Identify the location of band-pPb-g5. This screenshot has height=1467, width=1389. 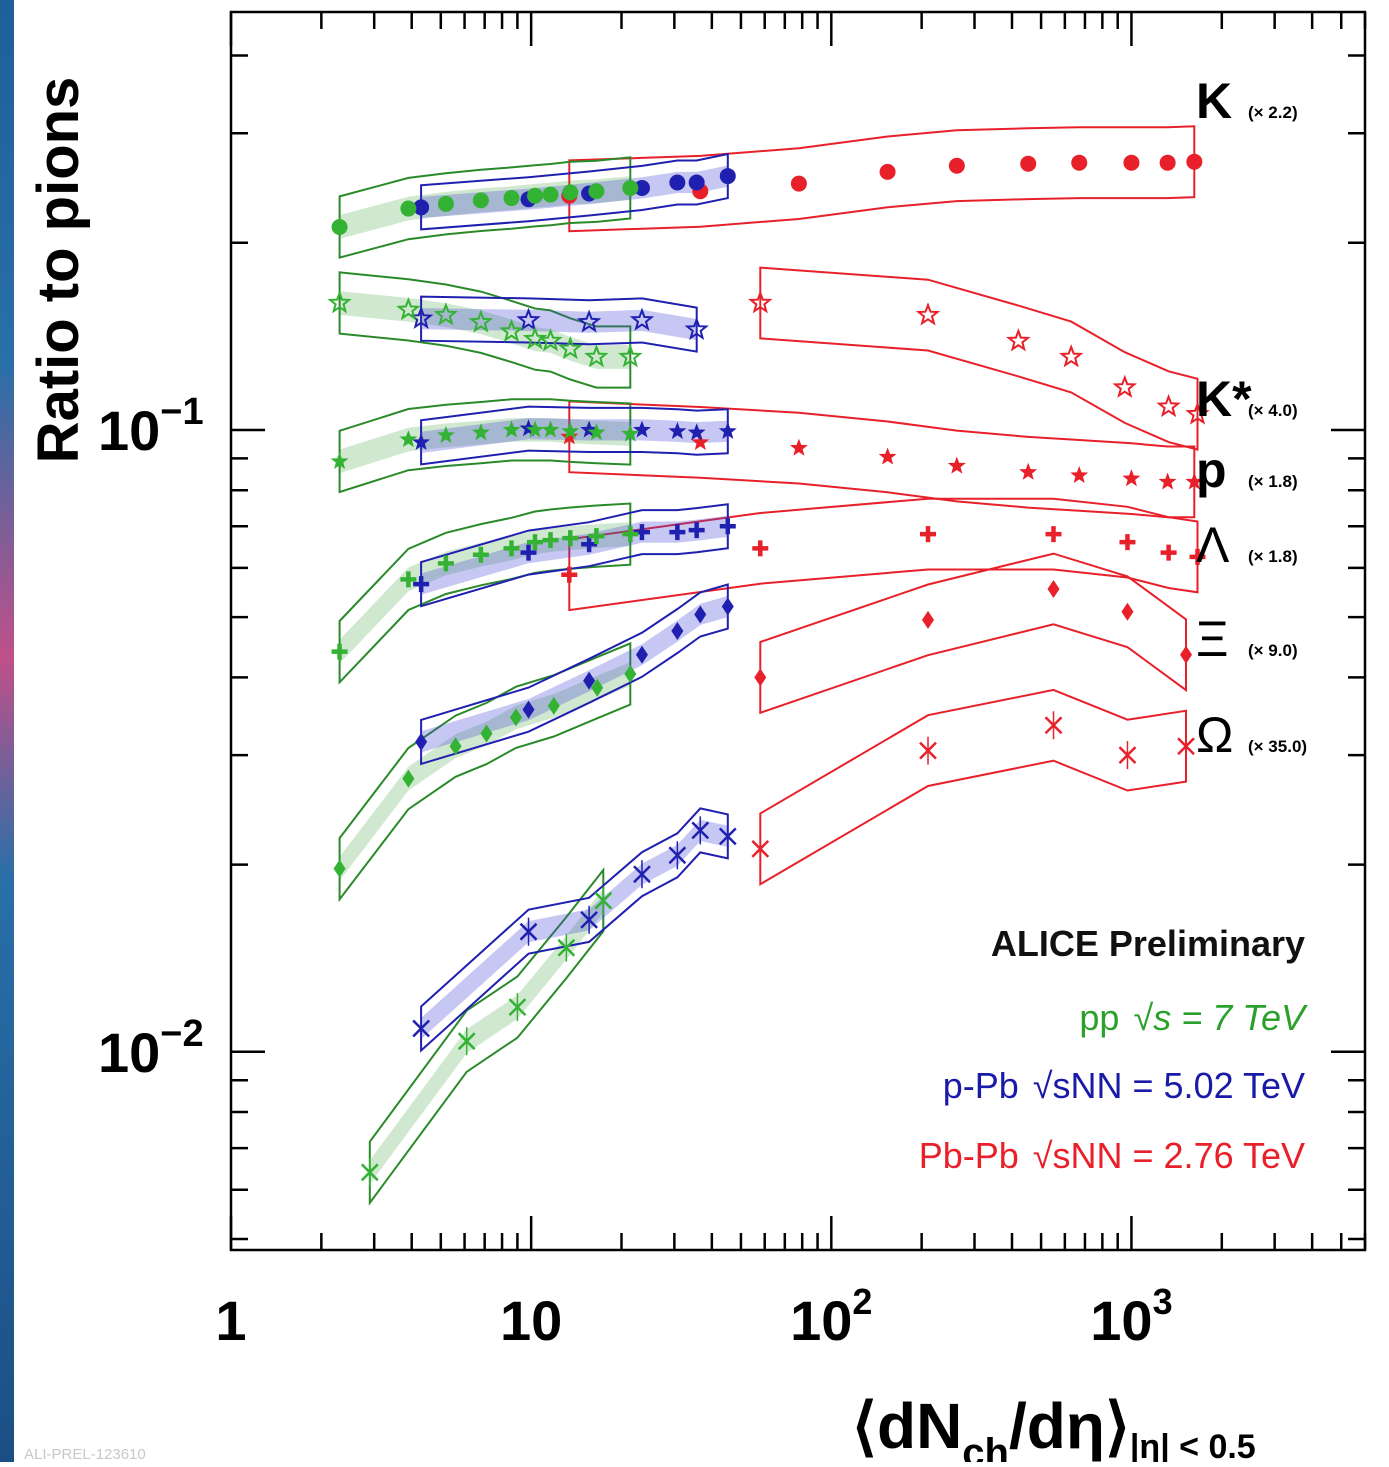
(574, 930).